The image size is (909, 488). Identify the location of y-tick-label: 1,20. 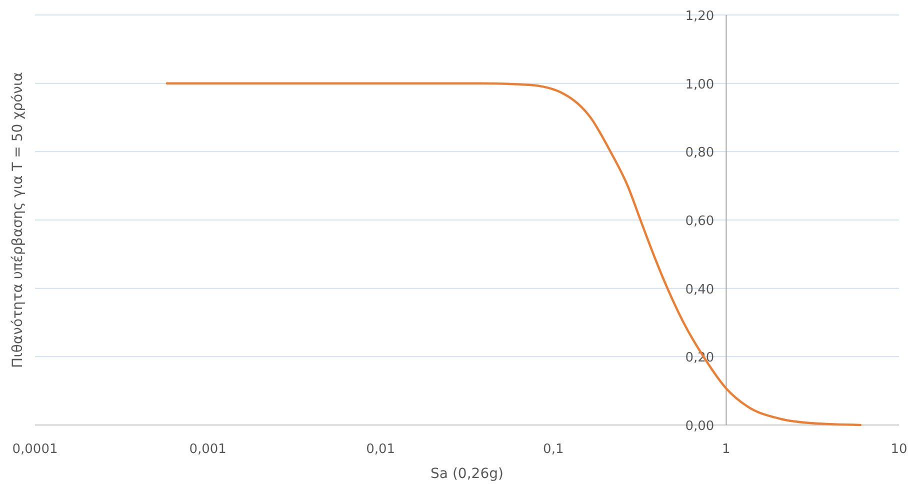
(699, 16).